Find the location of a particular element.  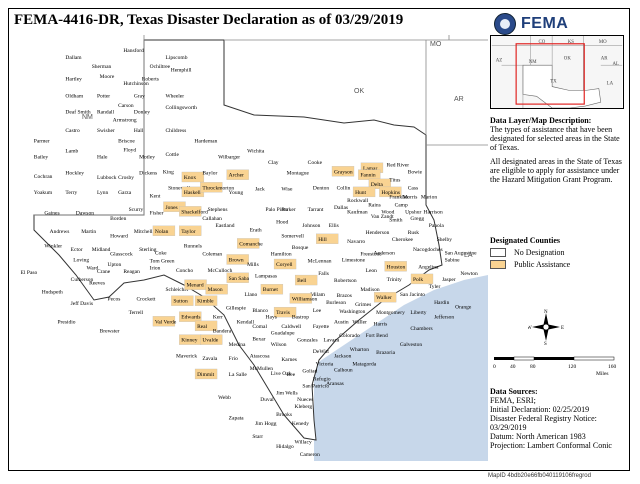

county-label: Goliad is located at coordinates (309, 372).